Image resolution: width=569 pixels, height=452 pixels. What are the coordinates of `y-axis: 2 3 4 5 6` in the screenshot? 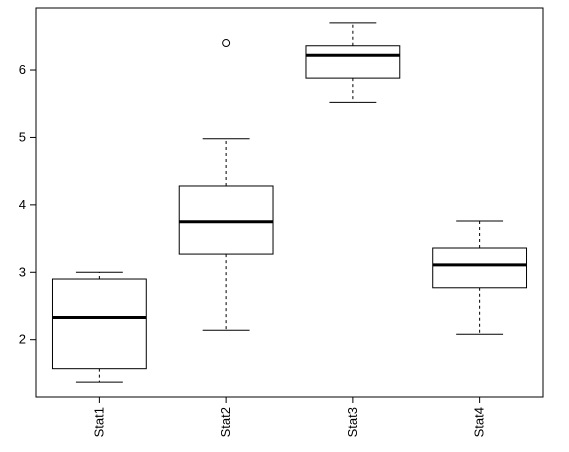 It's located at (27, 204).